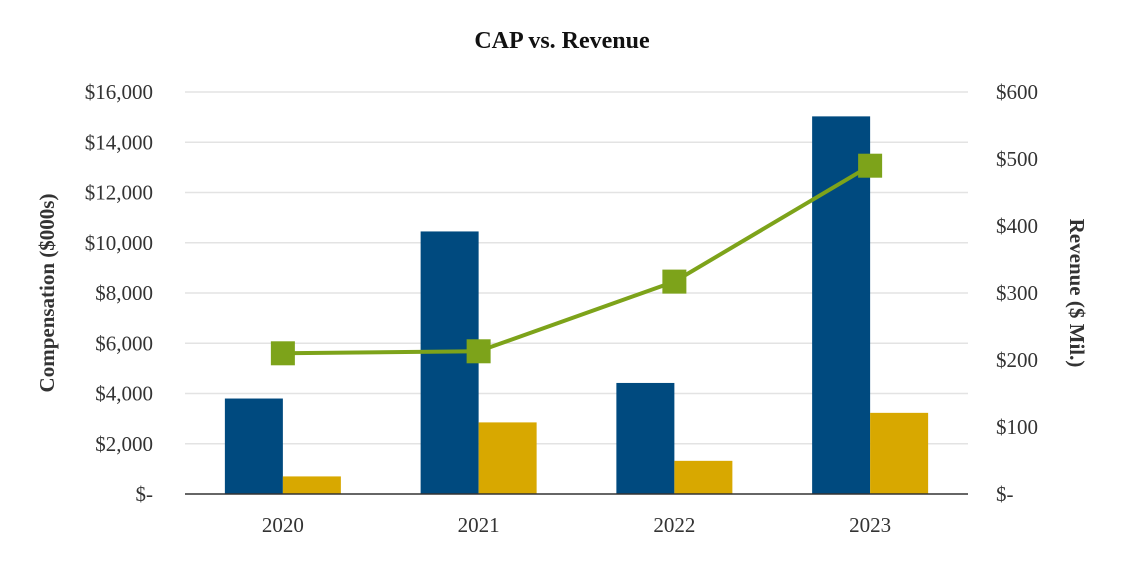 The height and width of the screenshot is (568, 1124). I want to click on y-left-tick-label-3: $6,000, so click(124, 343).